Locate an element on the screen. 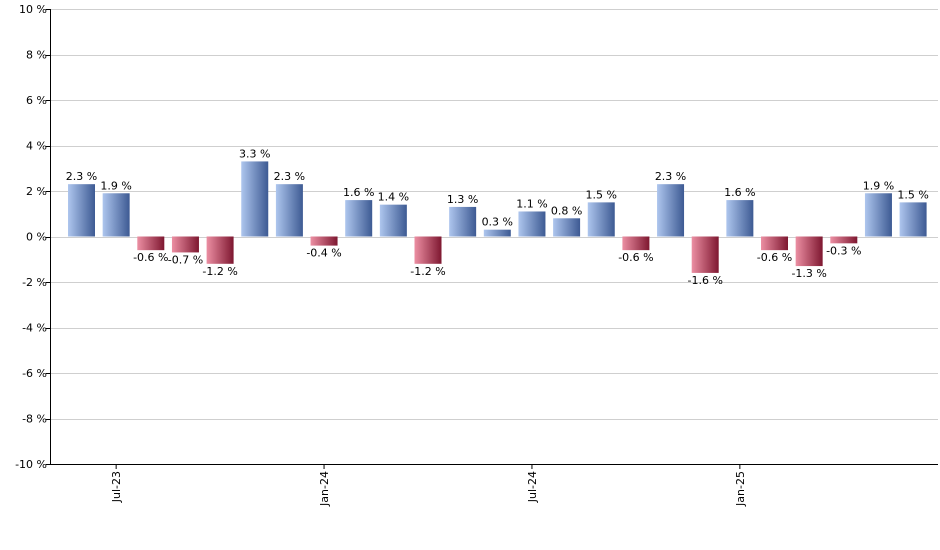  data-label: 0.8 % is located at coordinates (566, 210).